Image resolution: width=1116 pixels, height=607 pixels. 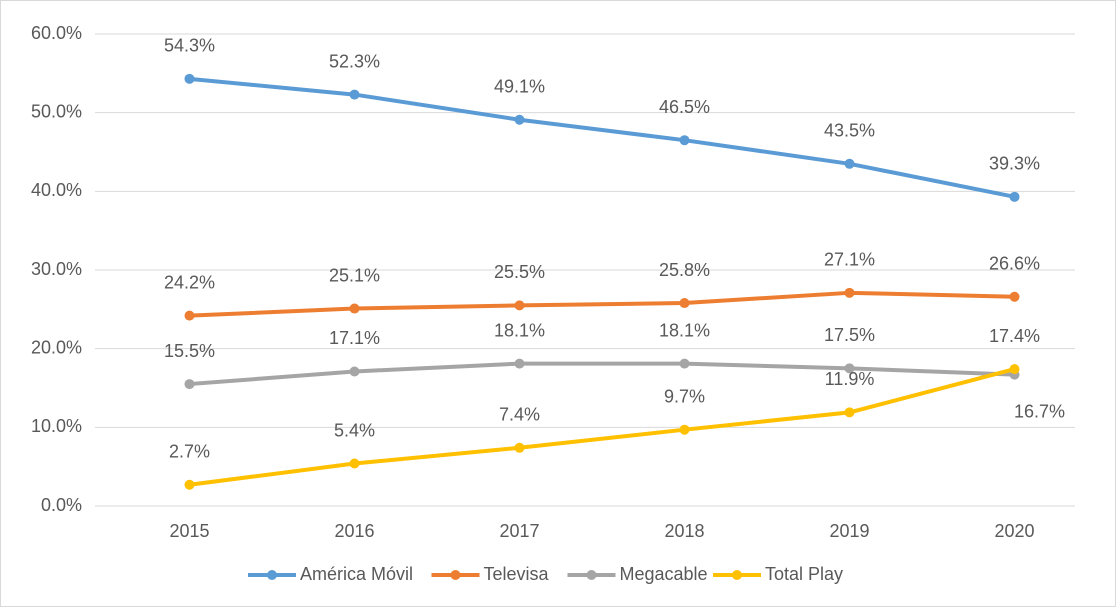 What do you see at coordinates (56, 190) in the screenshot?
I see `y-tick-label: 40.0%` at bounding box center [56, 190].